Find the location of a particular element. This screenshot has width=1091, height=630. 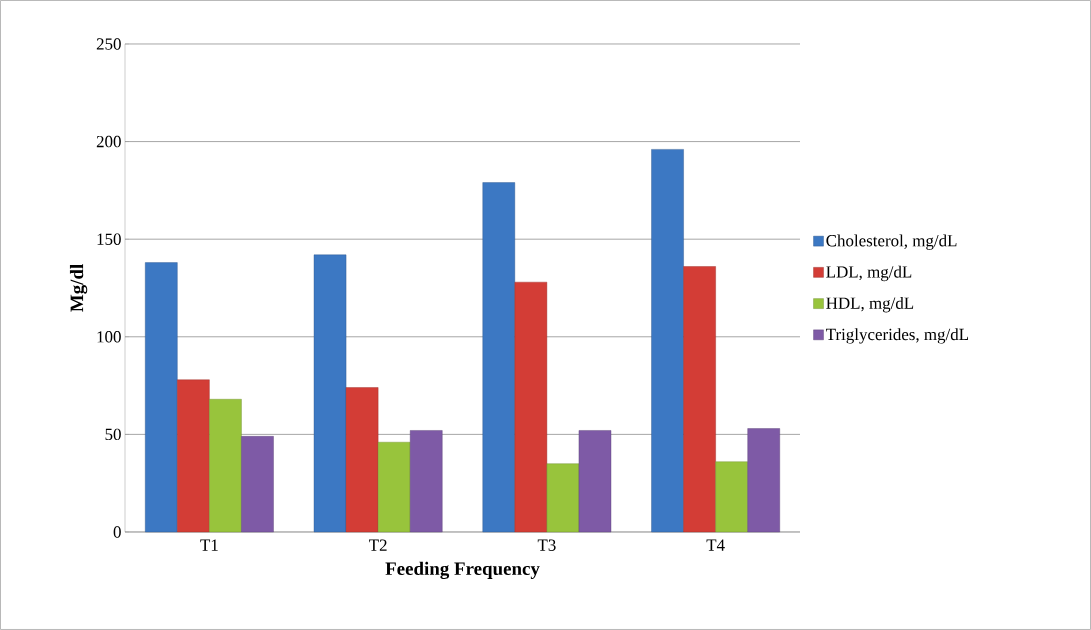

y-axis-title: Mg/dl is located at coordinates (78, 288).